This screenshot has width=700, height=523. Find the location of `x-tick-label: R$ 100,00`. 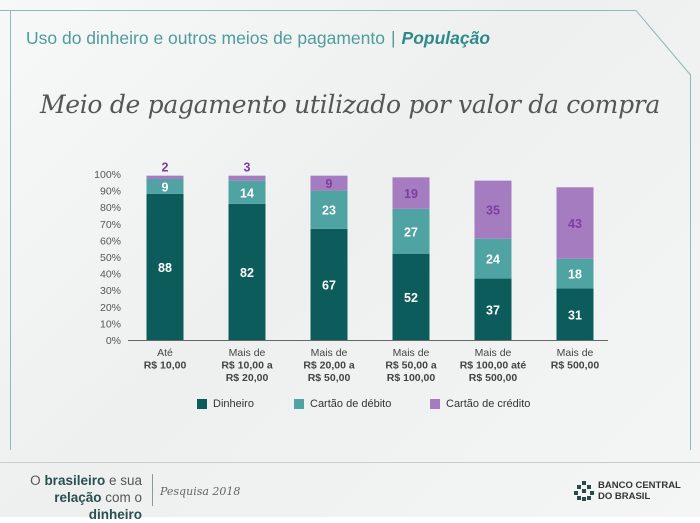

x-tick-label: R$ 100,00 is located at coordinates (411, 378).